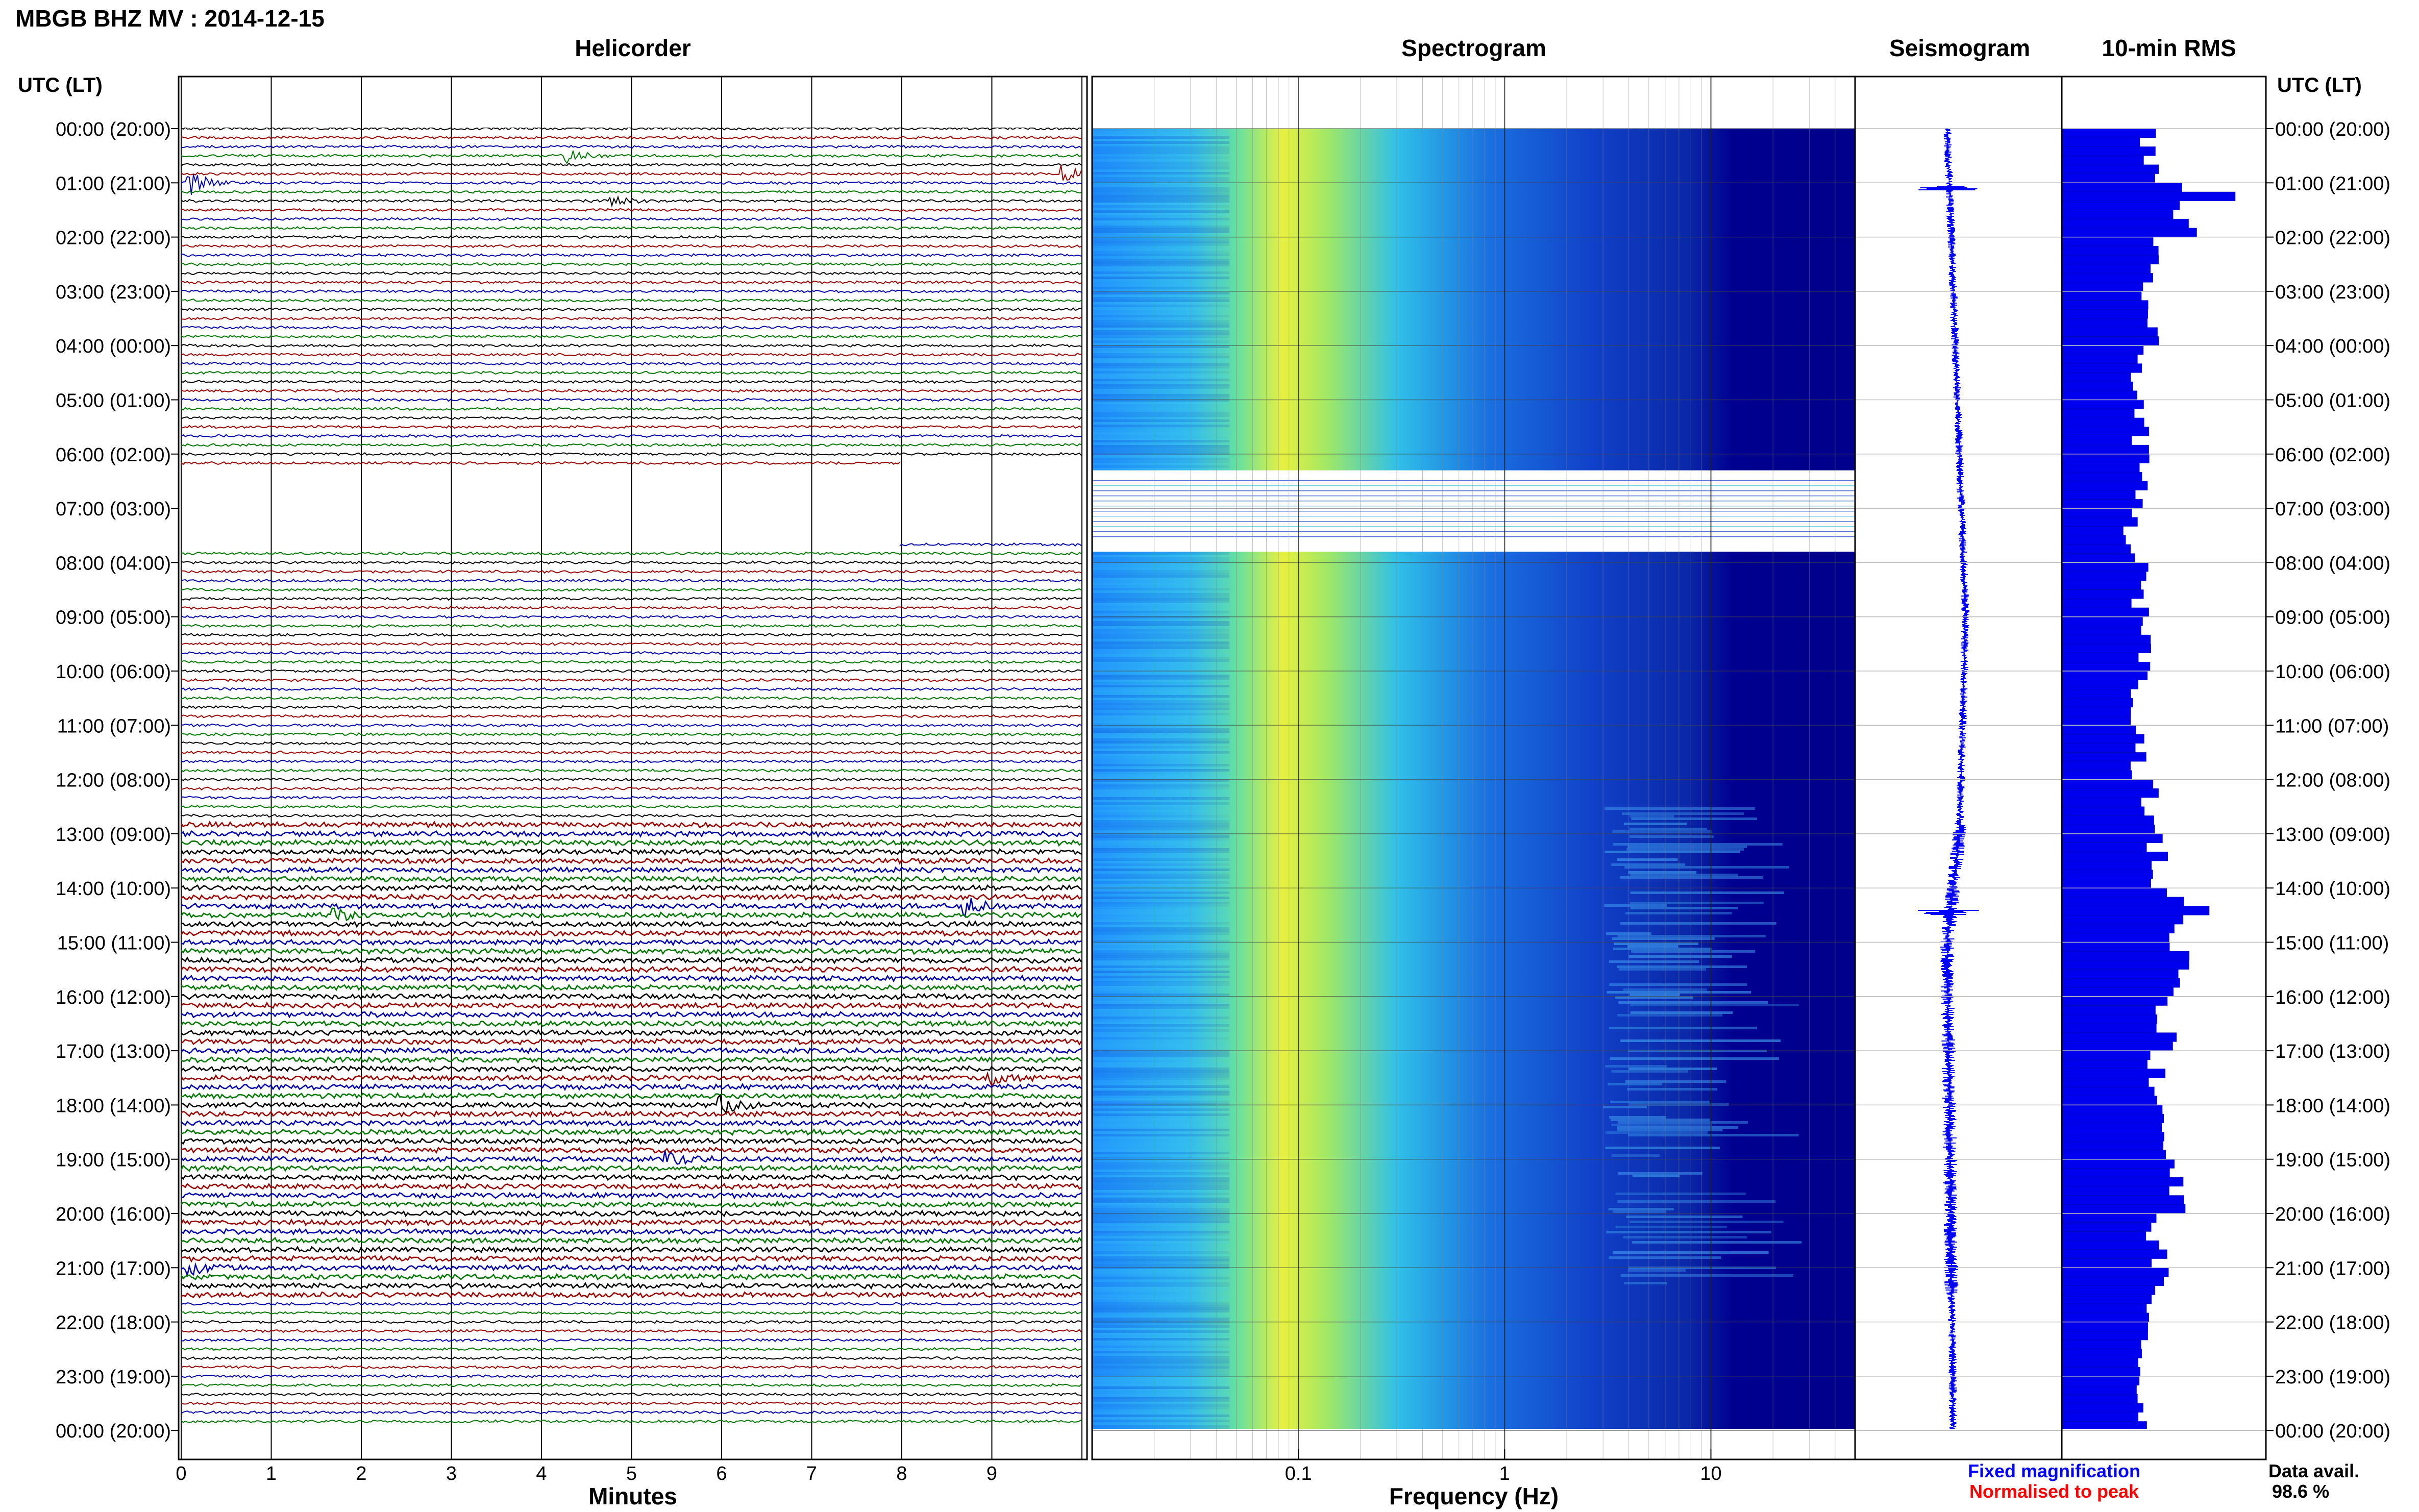 Image resolution: width=2419 pixels, height=1512 pixels. What do you see at coordinates (1298, 1473) in the screenshot?
I see `spectrogram-x-tick-label: 0.1` at bounding box center [1298, 1473].